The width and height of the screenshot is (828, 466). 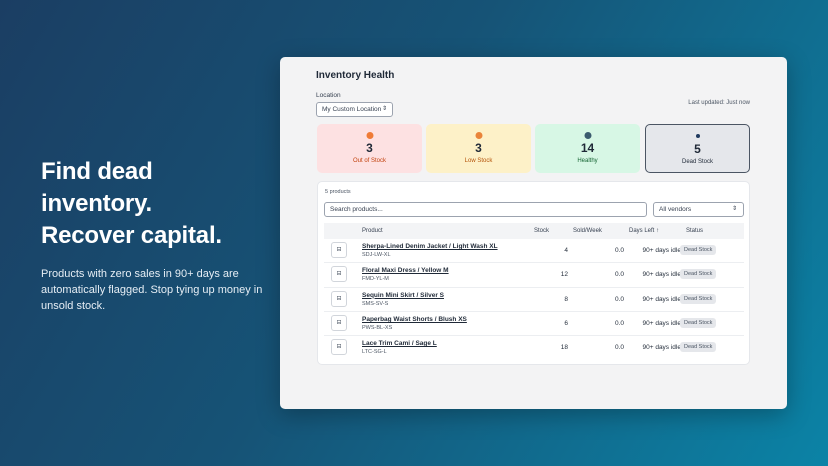 I want to click on hero-headline: Find dead inventory. Recover capital., so click(x=156, y=204).